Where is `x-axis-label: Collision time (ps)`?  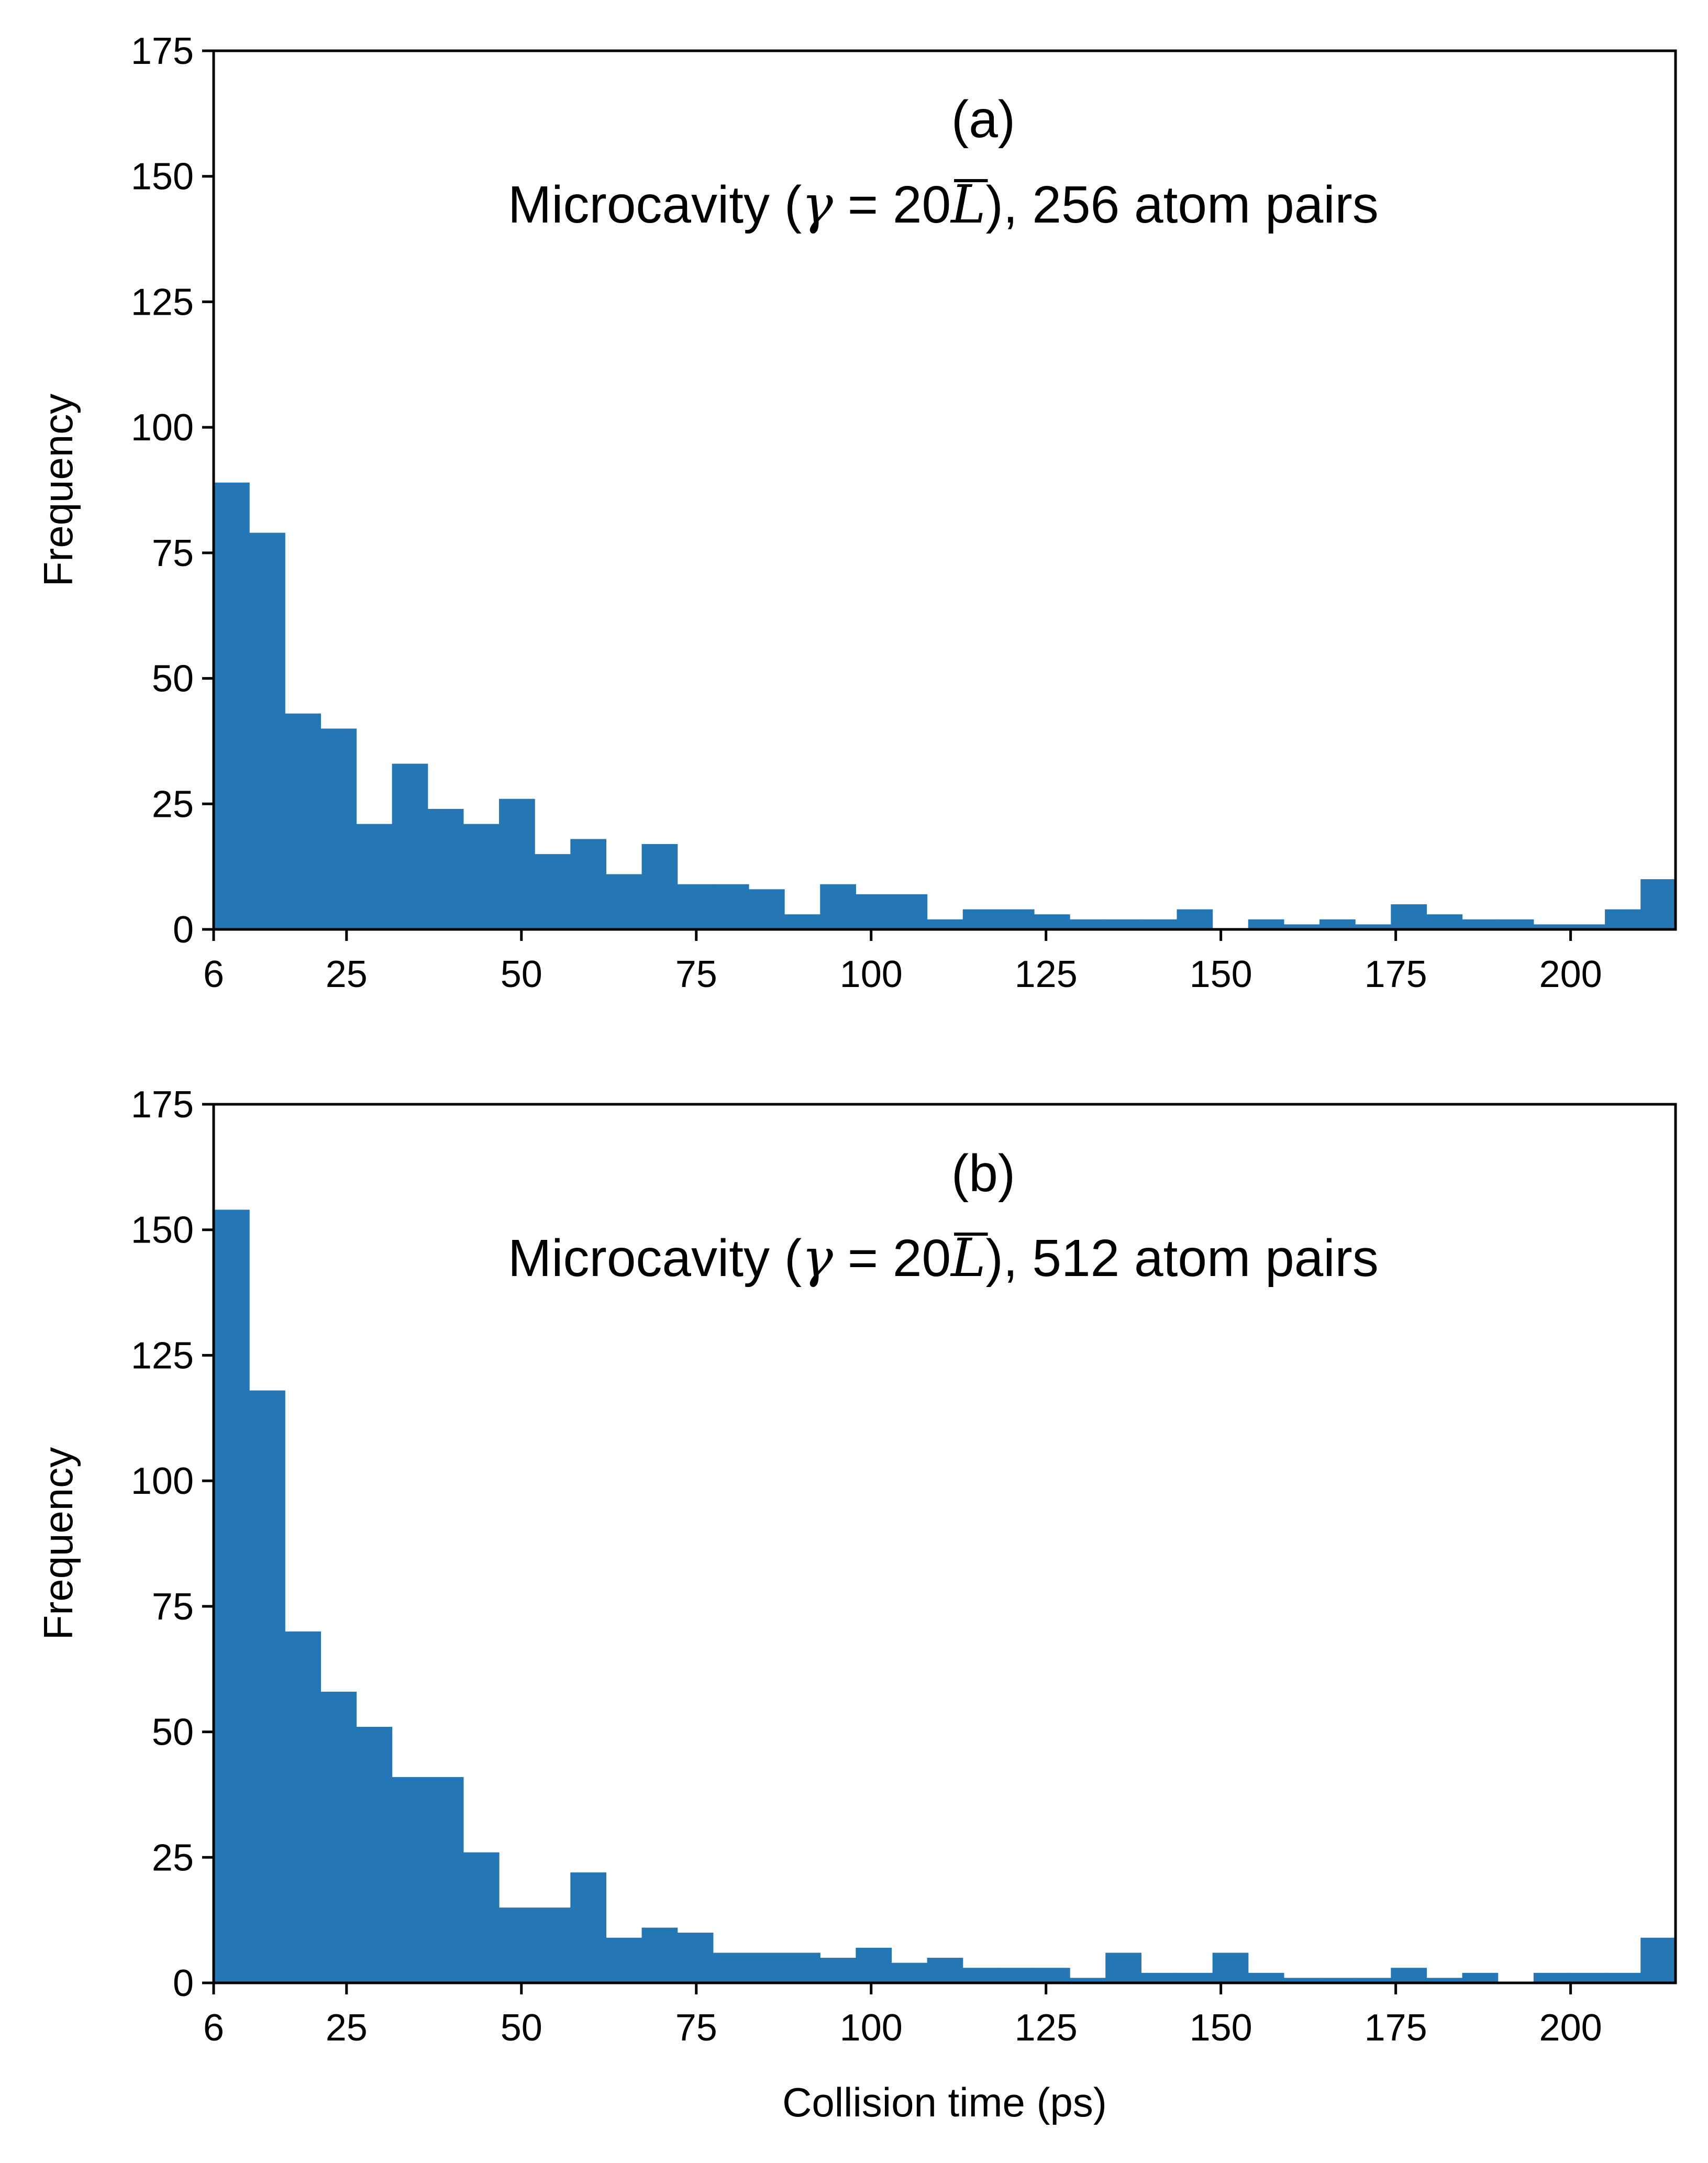
x-axis-label: Collision time (ps) is located at coordinates (945, 2102).